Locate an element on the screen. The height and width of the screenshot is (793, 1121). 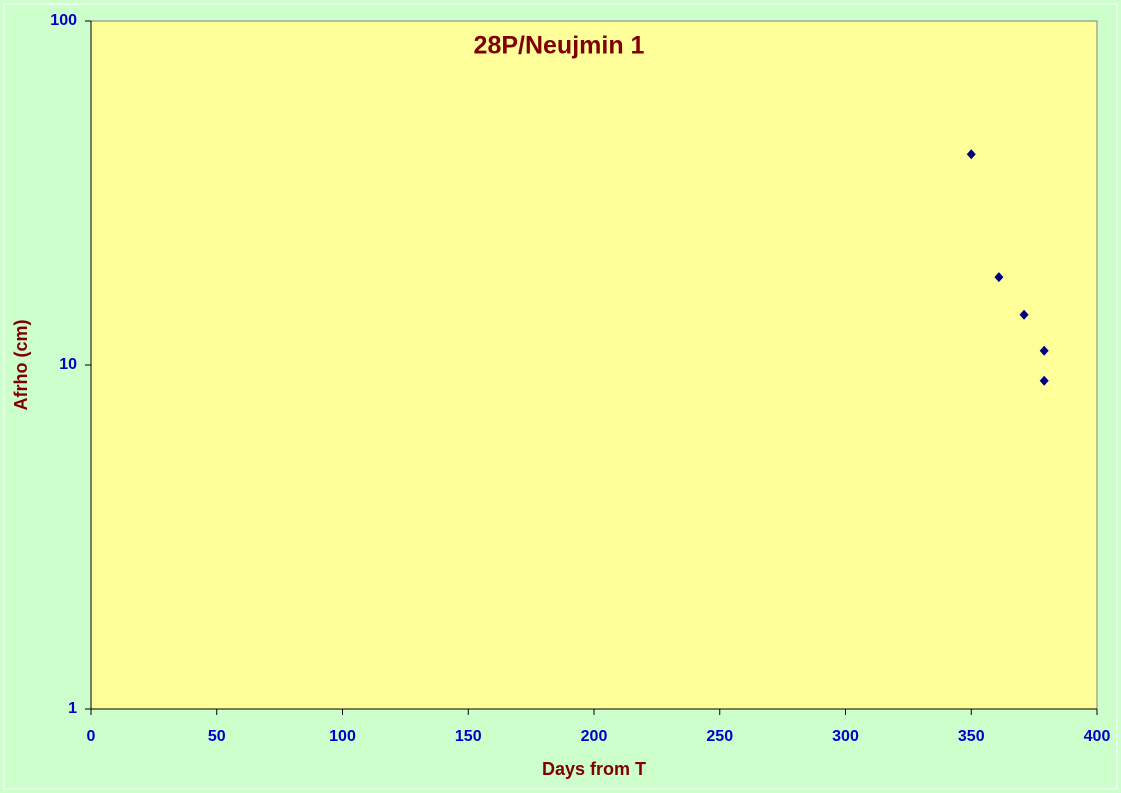
x-tick-label: 250 is located at coordinates (719, 736).